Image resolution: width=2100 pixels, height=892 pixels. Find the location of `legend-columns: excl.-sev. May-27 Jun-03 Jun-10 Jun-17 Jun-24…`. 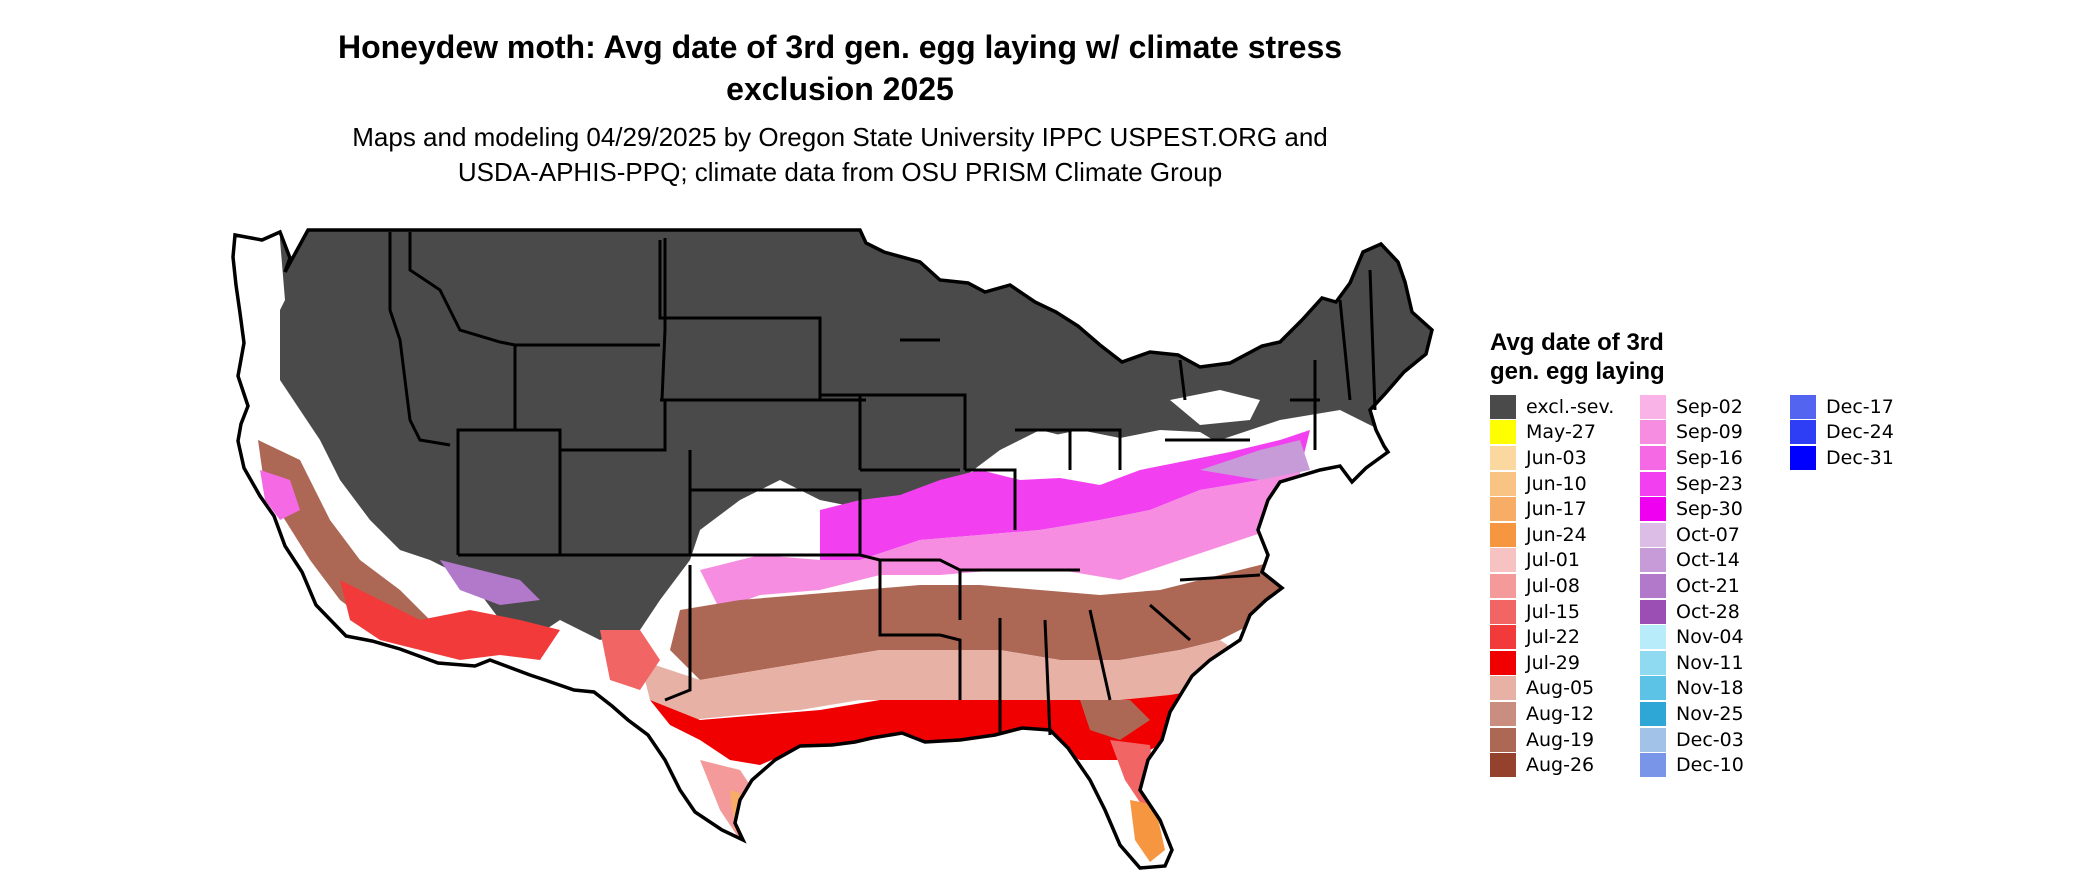

legend-columns: excl.-sev. May-27 Jun-03 Jun-10 Jun-17 Jun-24… is located at coordinates (1725, 586).